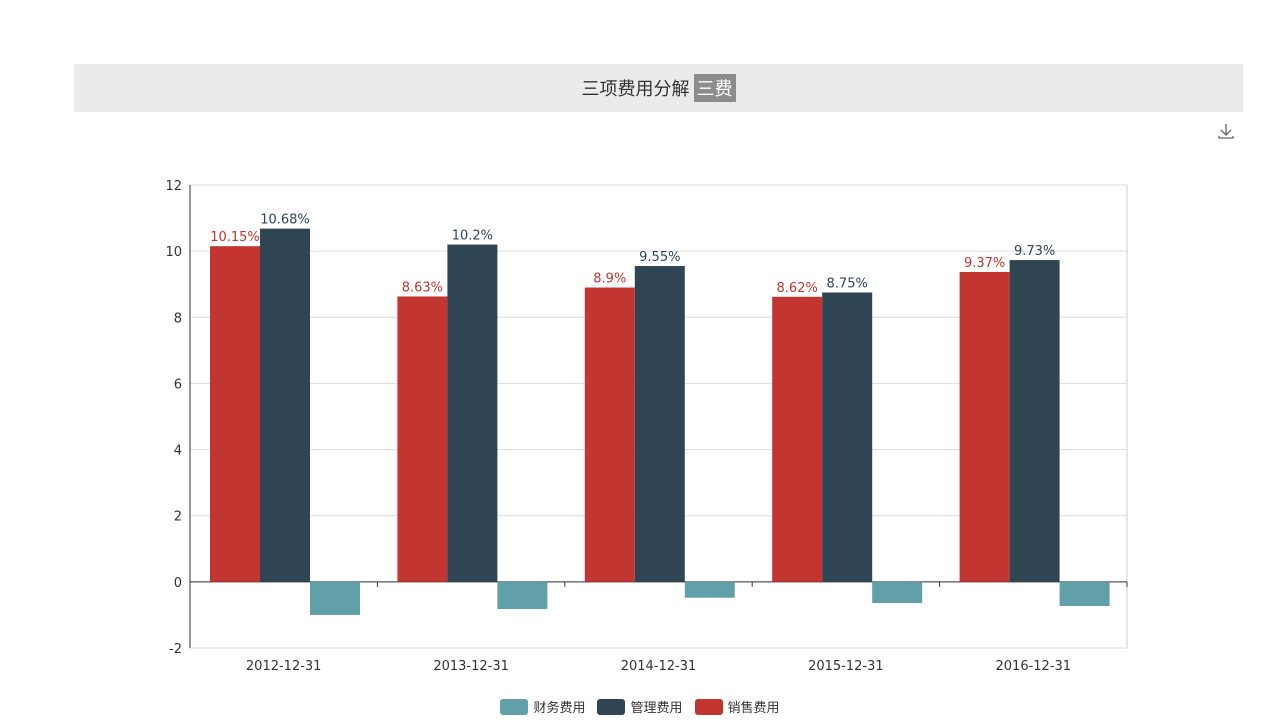 The width and height of the screenshot is (1280, 720). Describe the element at coordinates (1226, 131) in the screenshot. I see `download-icon` at that location.